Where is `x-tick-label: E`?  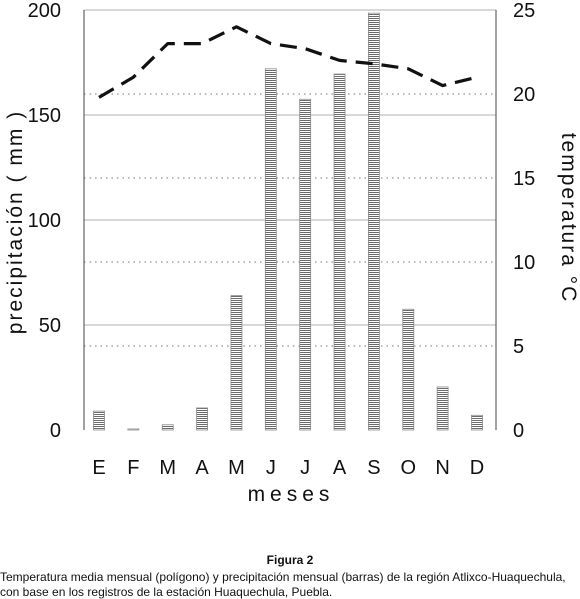 x-tick-label: E is located at coordinates (98, 468).